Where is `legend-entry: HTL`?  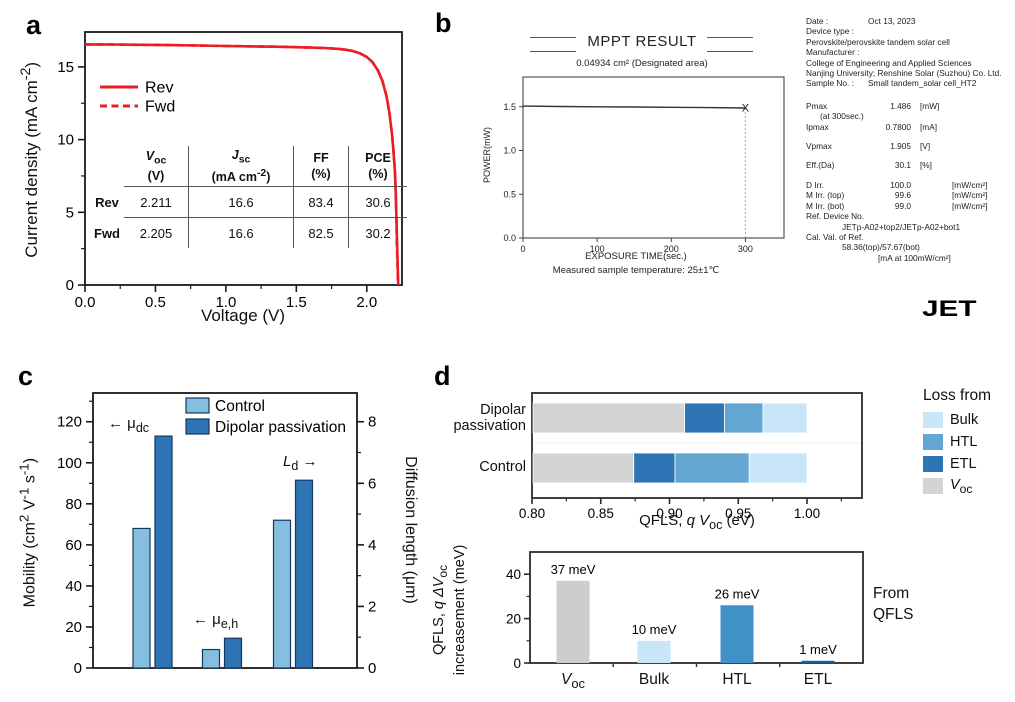
legend-entry: HTL is located at coordinates (969, 442).